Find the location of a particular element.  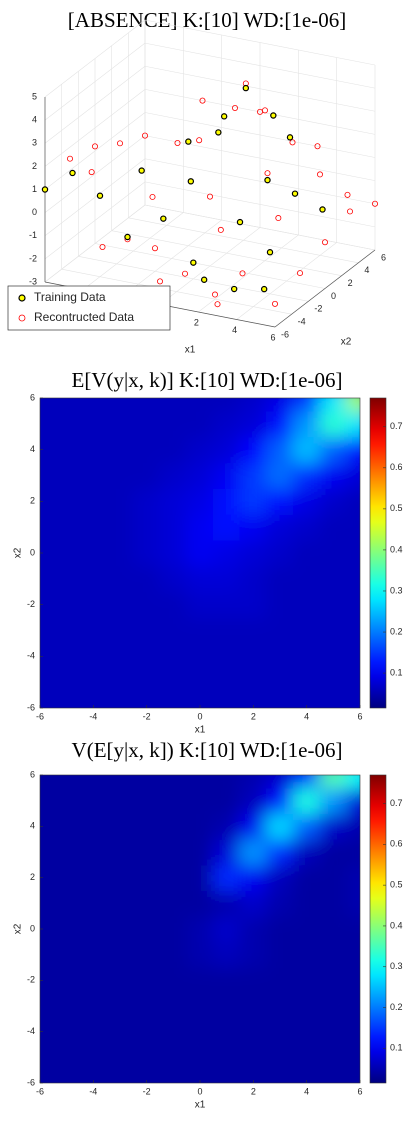

chart-title: [ABSENCE] K:[10] WD:[1e-06] is located at coordinates (207, 20).